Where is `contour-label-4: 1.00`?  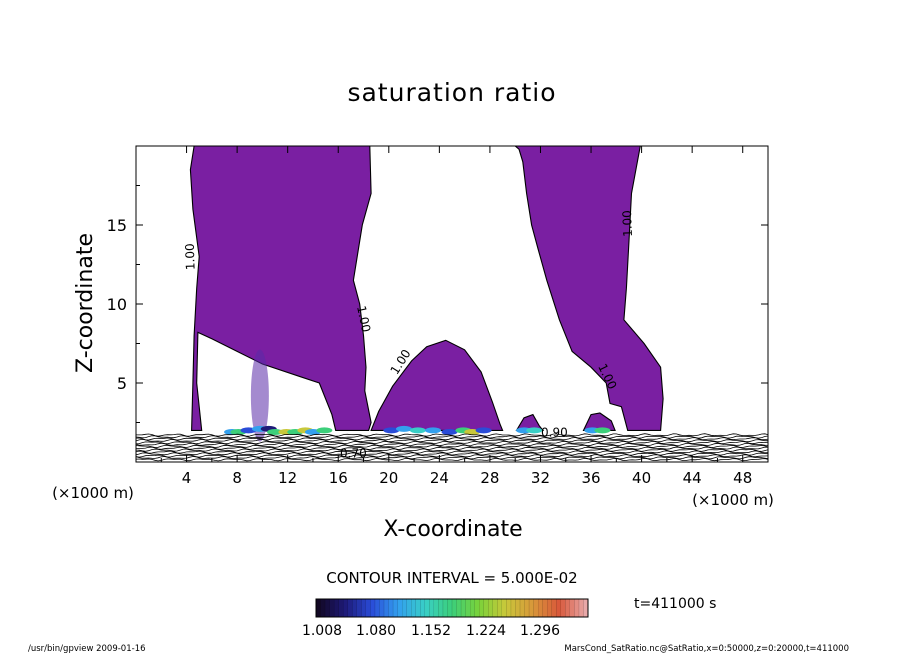 contour-label-4: 1.00 is located at coordinates (627, 223).